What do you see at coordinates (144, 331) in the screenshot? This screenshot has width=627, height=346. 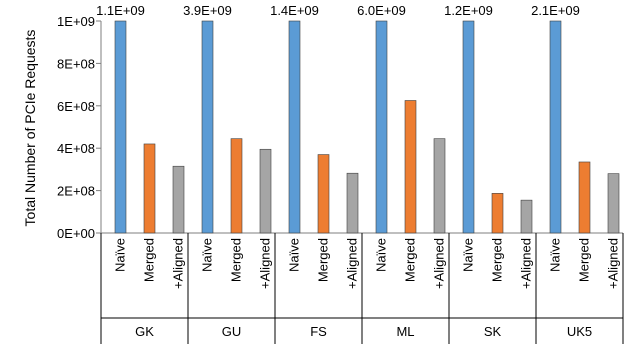 I see `group-label-gk: GK` at bounding box center [144, 331].